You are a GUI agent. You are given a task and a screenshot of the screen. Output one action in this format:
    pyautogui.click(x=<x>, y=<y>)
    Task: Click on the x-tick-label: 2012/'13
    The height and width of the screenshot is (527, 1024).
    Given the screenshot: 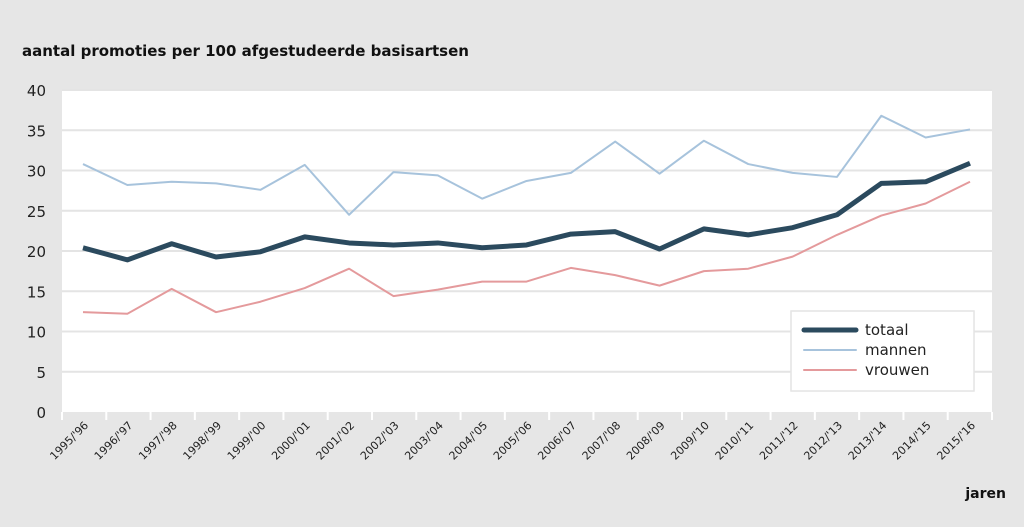 What is the action you would take?
    pyautogui.click(x=823, y=441)
    